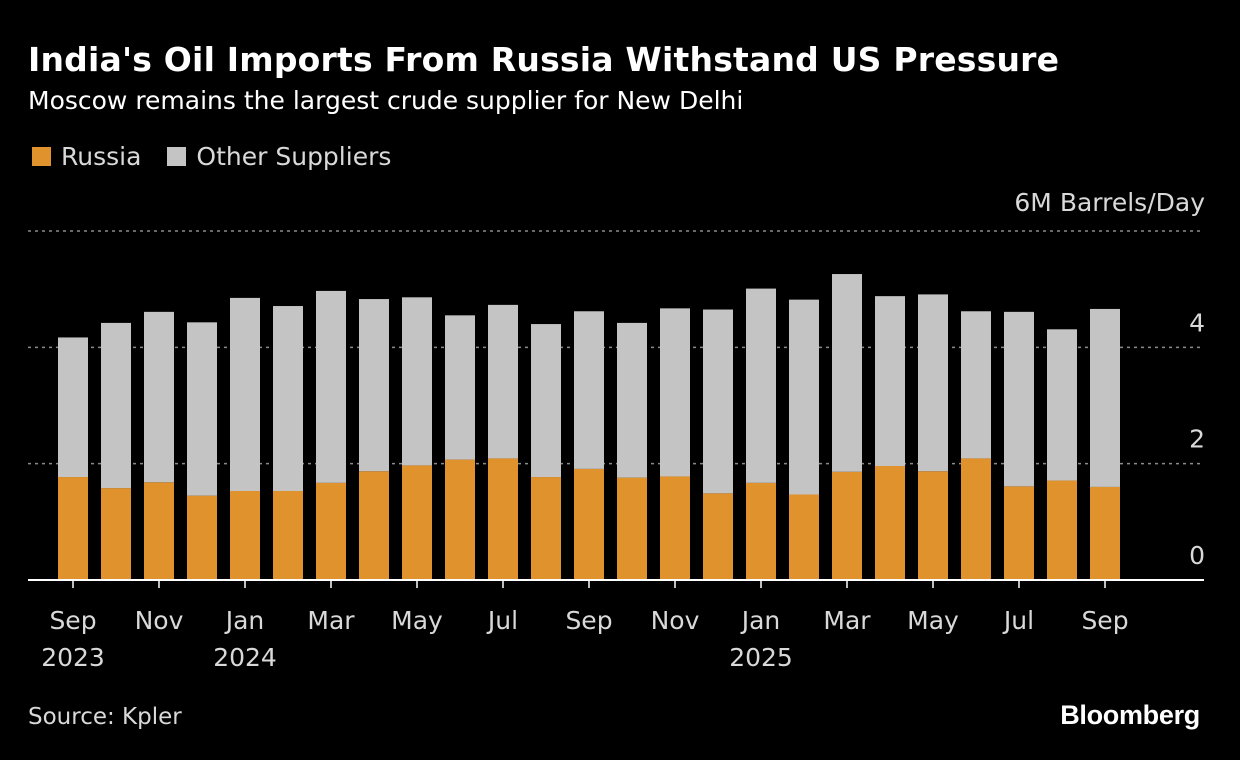 The height and width of the screenshot is (760, 1240). I want to click on y-tick-labels: 0 2 4, so click(1197, 439).